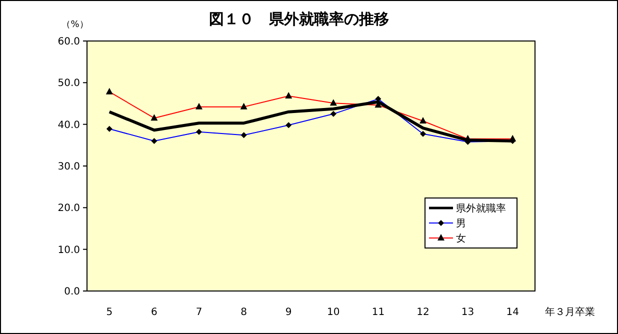  I want to click on x-tick-label: 12, so click(423, 312).